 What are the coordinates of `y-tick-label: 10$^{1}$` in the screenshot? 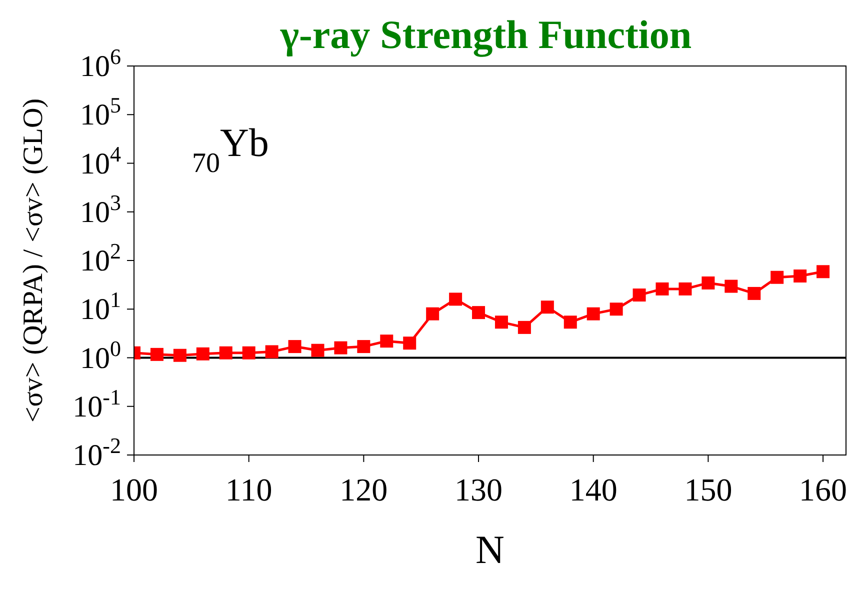 It's located at (100, 306).